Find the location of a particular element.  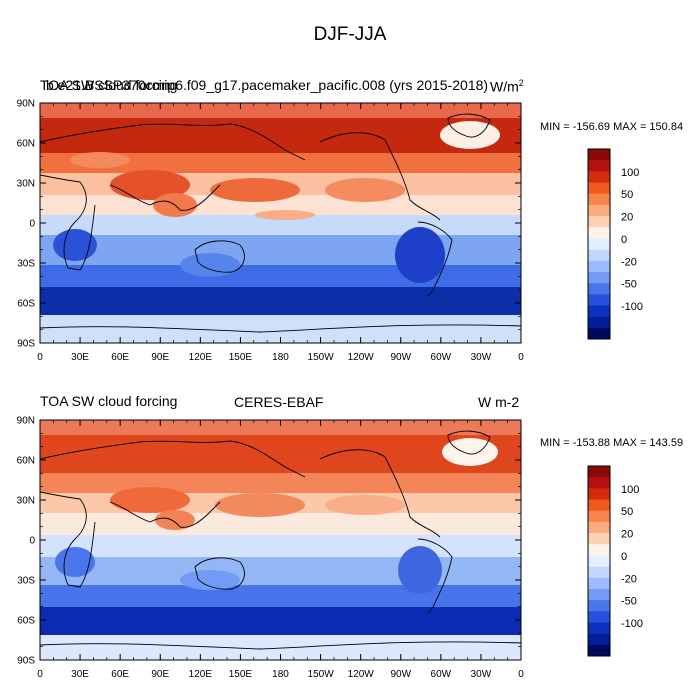

coast-australia is located at coordinates (219, 256).